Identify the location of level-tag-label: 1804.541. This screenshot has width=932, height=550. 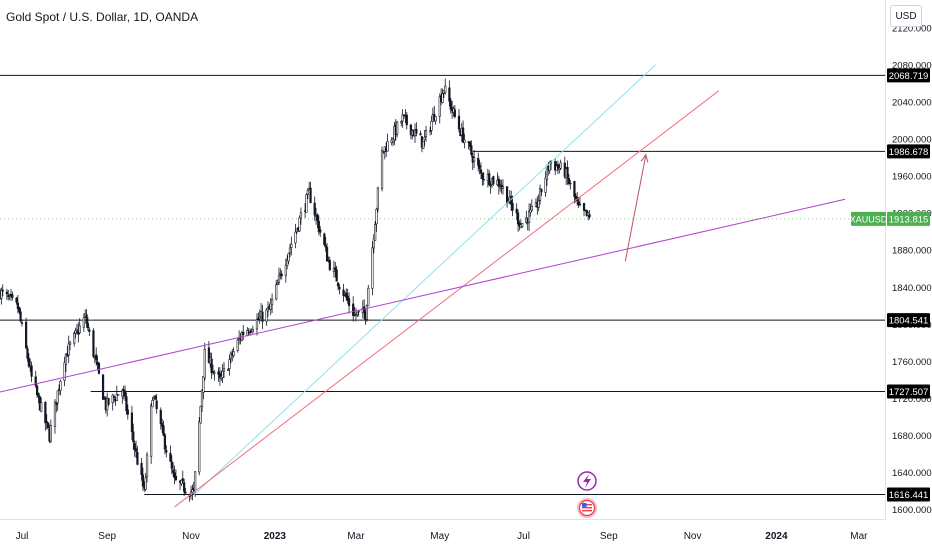
(909, 321).